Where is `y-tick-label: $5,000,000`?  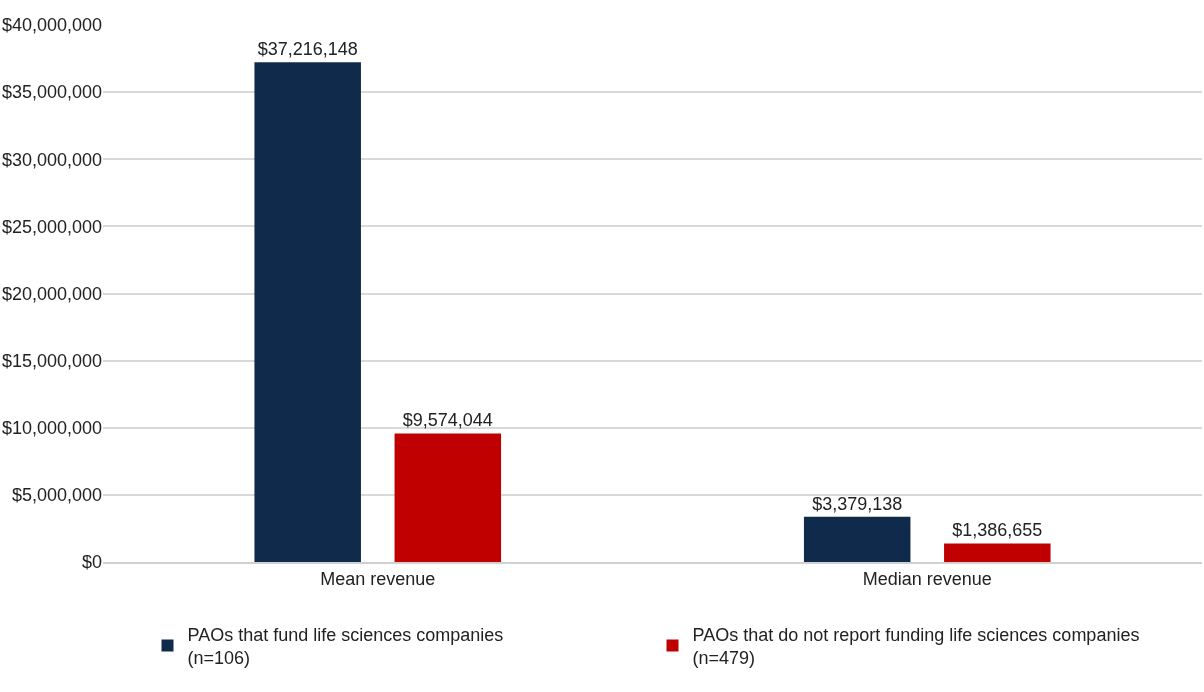 y-tick-label: $5,000,000 is located at coordinates (56, 495).